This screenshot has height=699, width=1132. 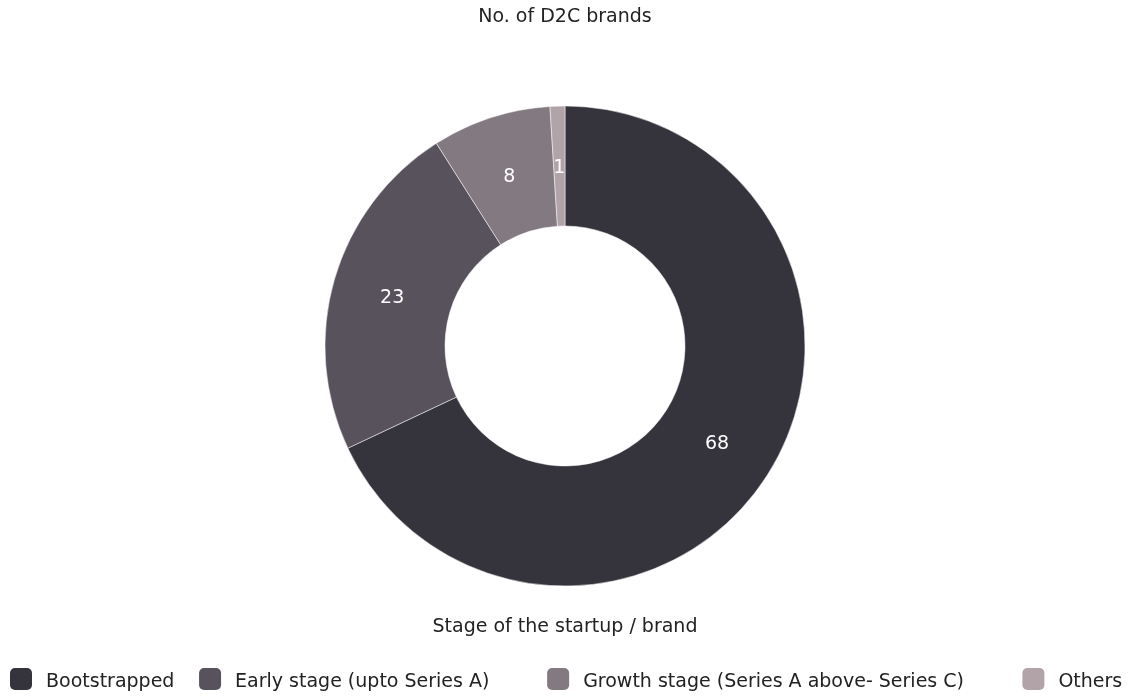 What do you see at coordinates (773, 680) in the screenshot?
I see `legend-label: Growth stage (Series A above- Series C)` at bounding box center [773, 680].